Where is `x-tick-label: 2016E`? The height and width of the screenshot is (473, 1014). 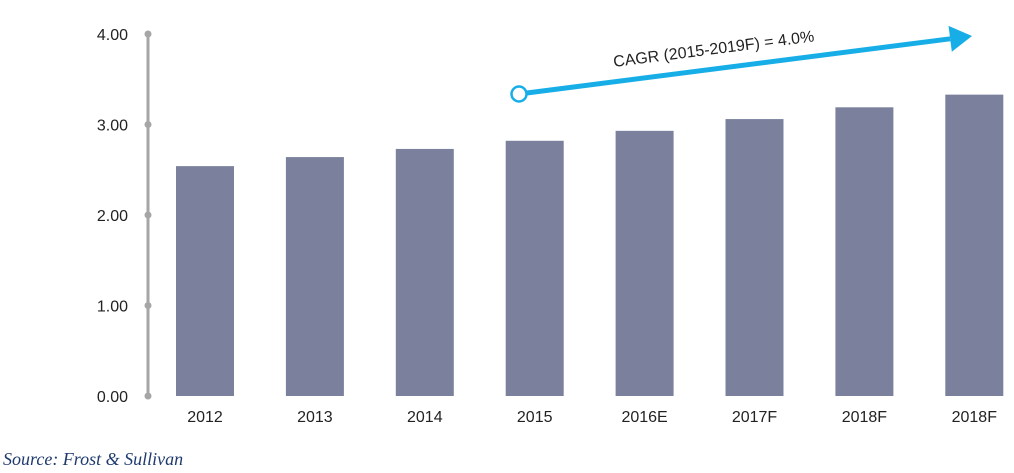
x-tick-label: 2016E is located at coordinates (644, 417).